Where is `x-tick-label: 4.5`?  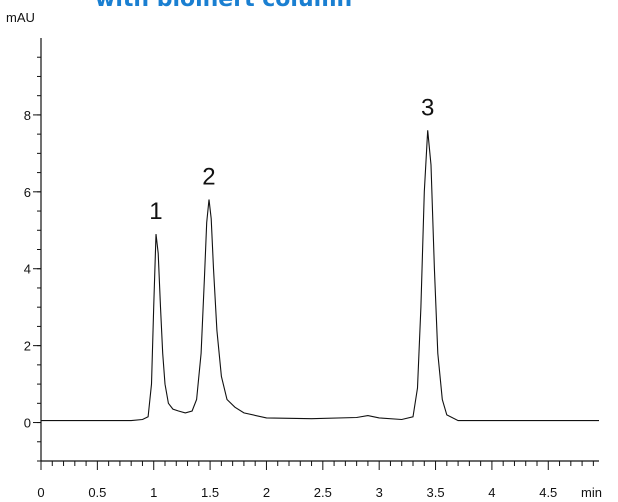 x-tick-label: 4.5 is located at coordinates (548, 492).